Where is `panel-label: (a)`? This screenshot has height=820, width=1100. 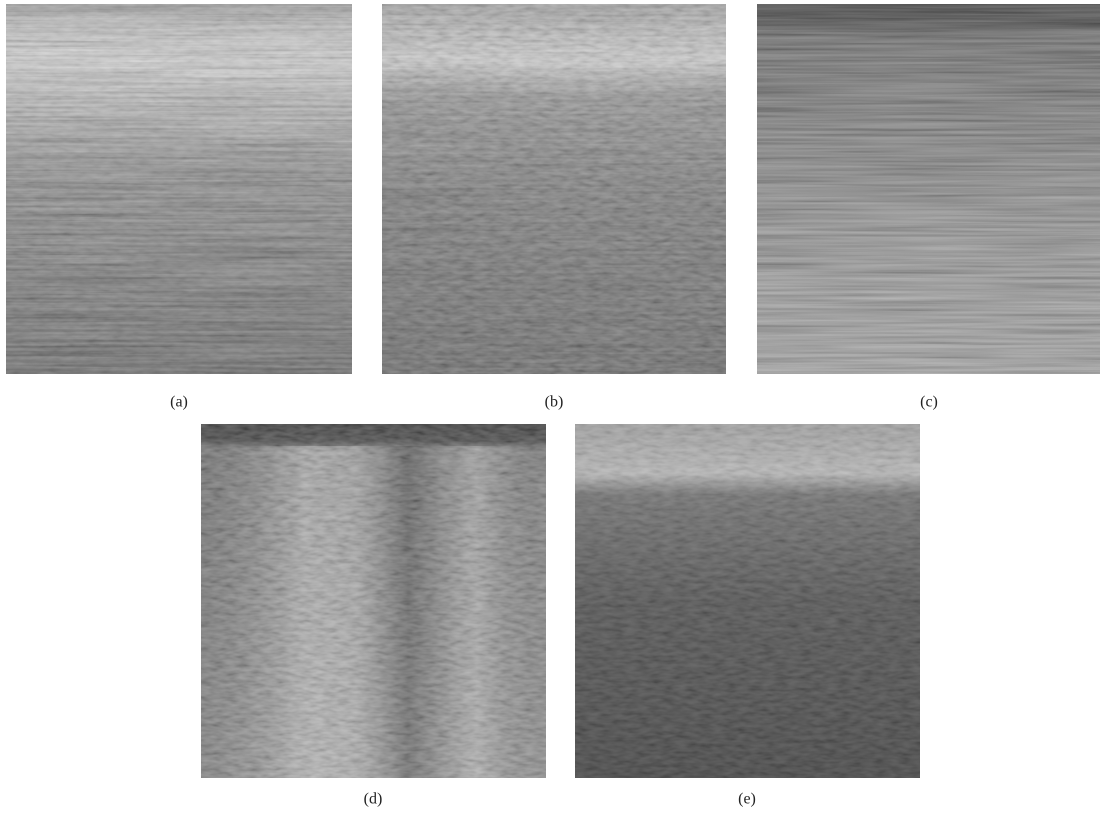 panel-label: (a) is located at coordinates (179, 402).